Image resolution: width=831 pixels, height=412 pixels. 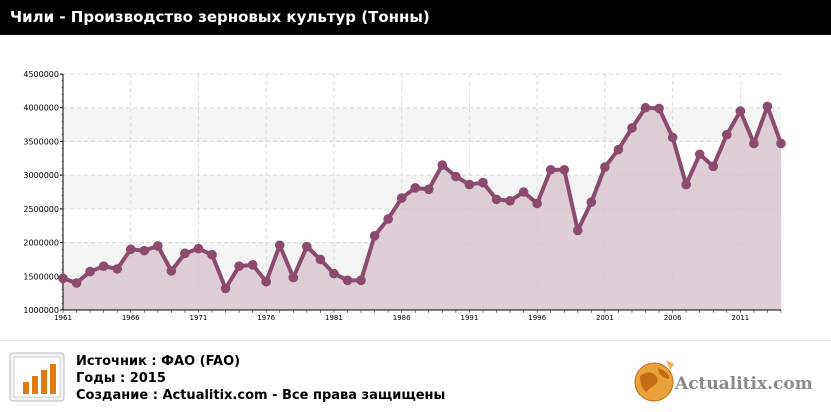 What do you see at coordinates (63, 318) in the screenshot?
I see `x-tick-label: 1961` at bounding box center [63, 318].